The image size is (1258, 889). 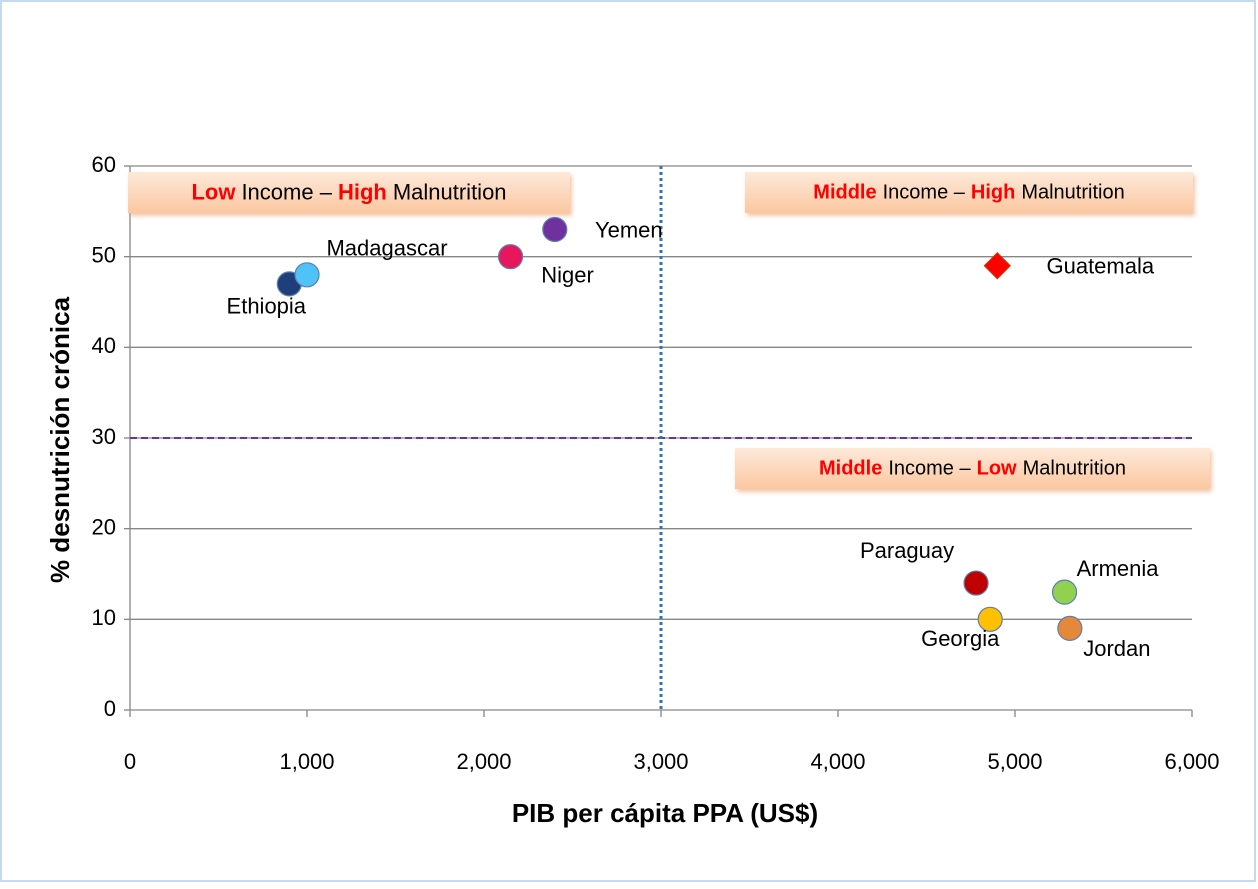 I want to click on annotation: Low Income – High Malnutrition, so click(x=348, y=191).